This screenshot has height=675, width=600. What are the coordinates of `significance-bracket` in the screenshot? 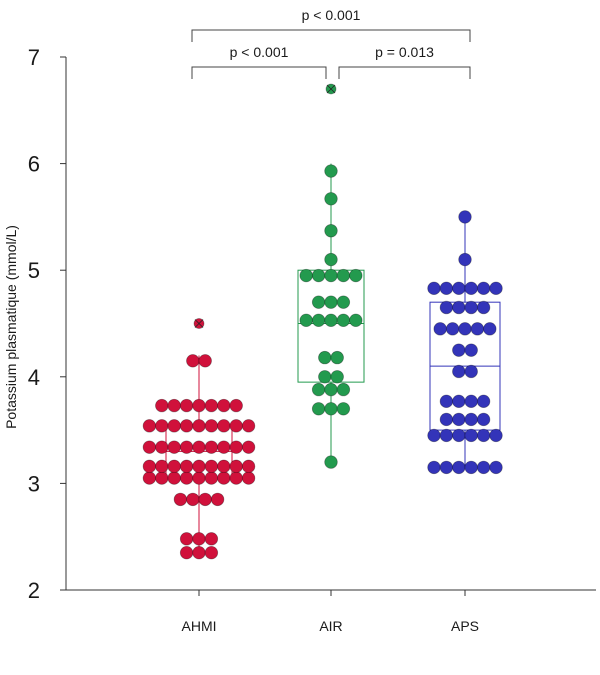 It's located at (259, 72).